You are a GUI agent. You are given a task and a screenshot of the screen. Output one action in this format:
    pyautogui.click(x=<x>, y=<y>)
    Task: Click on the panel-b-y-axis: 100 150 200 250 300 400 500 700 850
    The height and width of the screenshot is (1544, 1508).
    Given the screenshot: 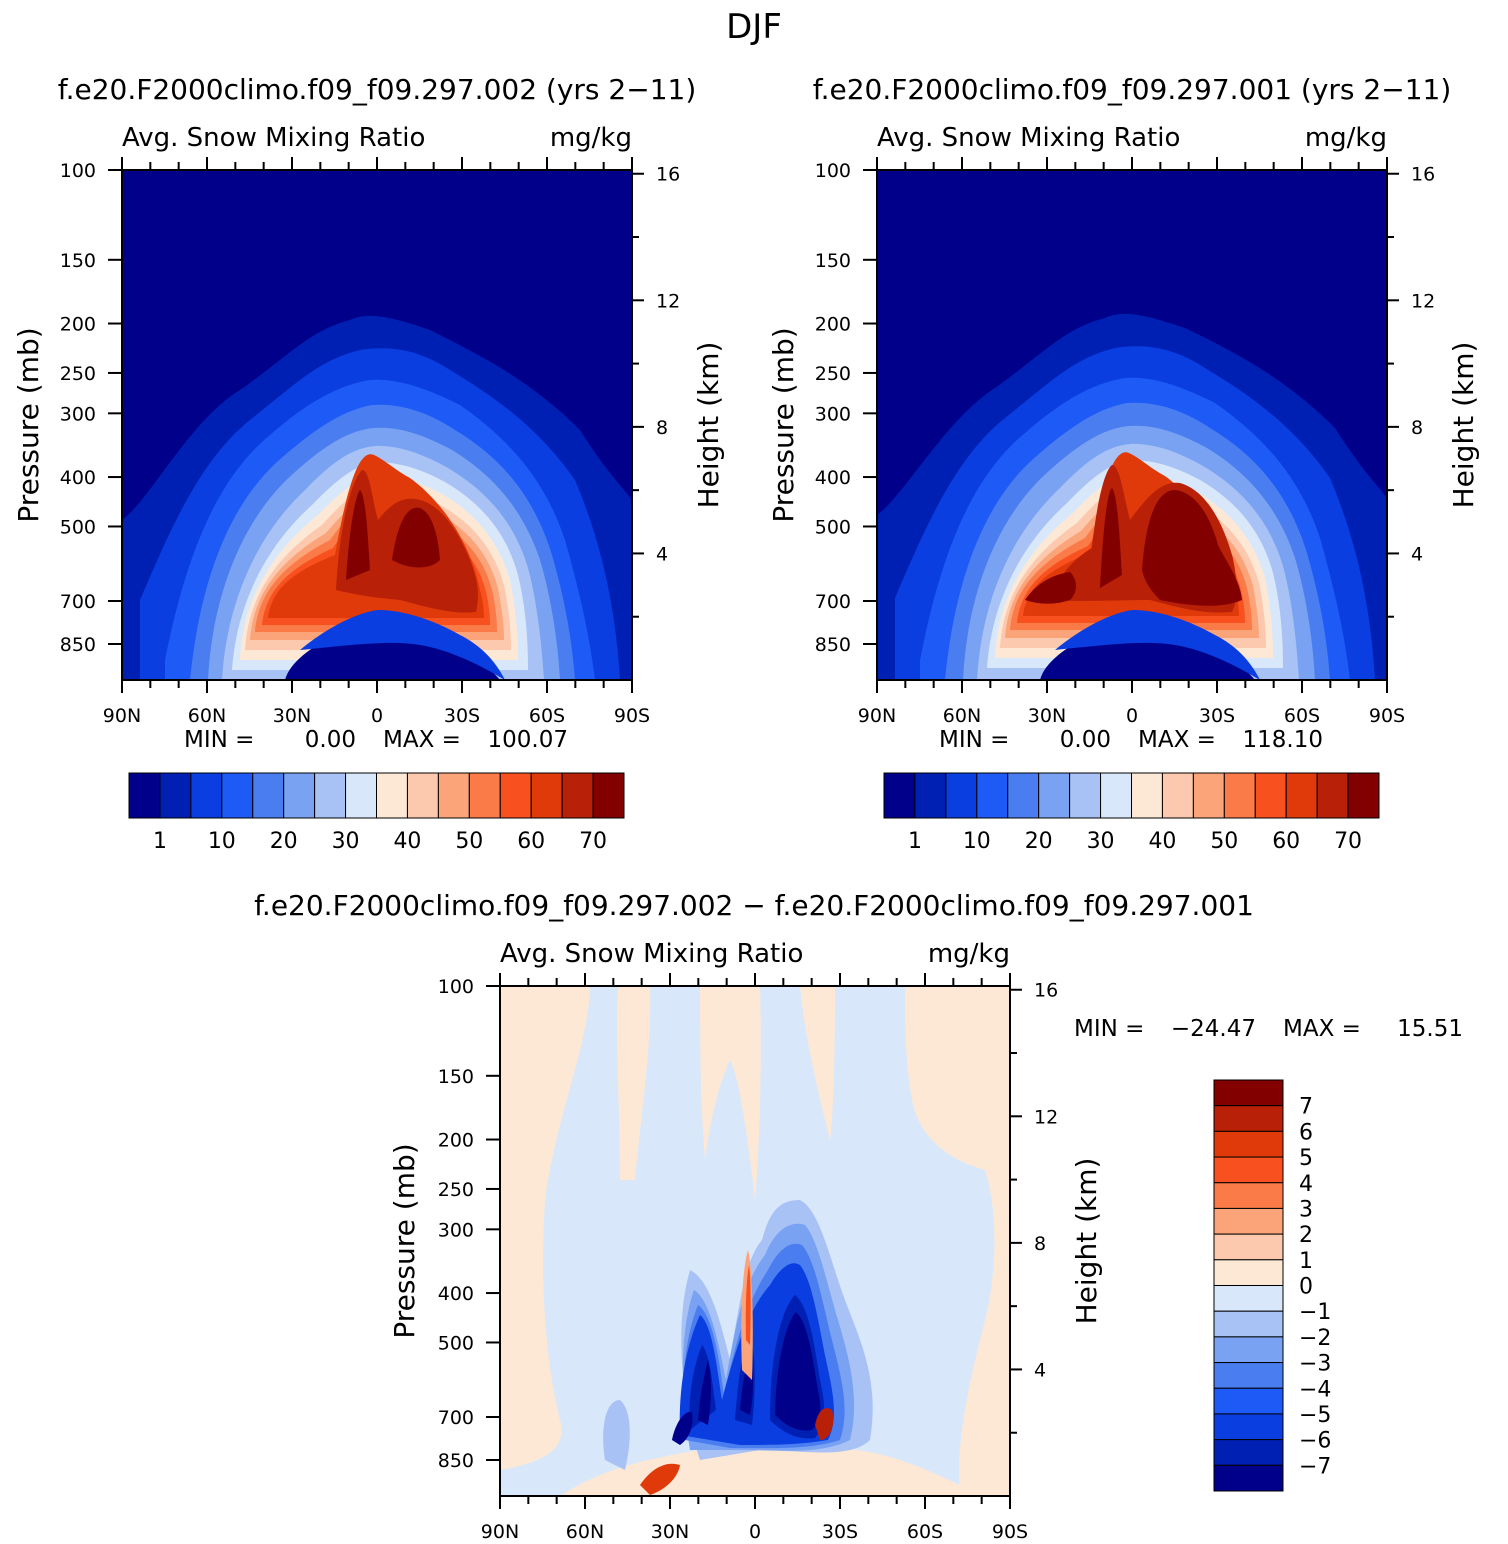 What is the action you would take?
    pyautogui.click(x=846, y=408)
    